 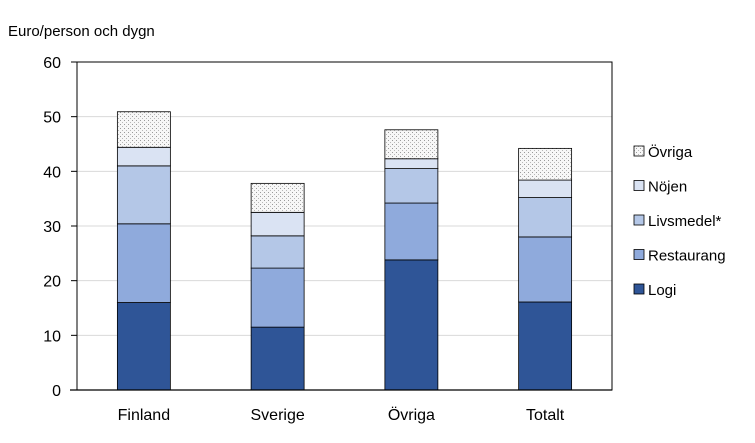 I want to click on x-tick-label: Sverige, so click(x=278, y=415).